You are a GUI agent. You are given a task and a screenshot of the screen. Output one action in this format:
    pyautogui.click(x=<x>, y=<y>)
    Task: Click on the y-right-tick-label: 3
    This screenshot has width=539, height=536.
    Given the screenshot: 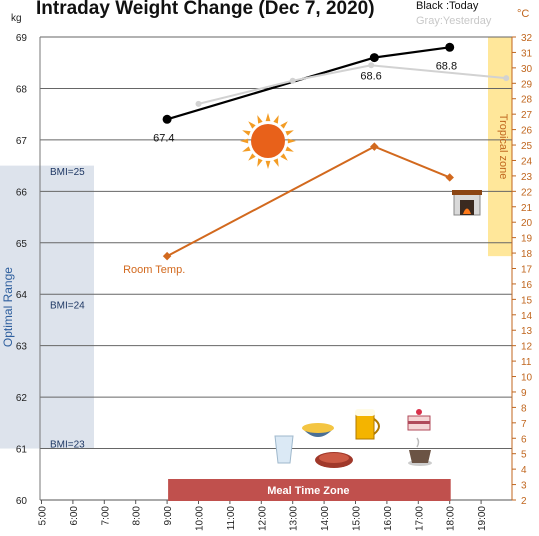 What is the action you would take?
    pyautogui.click(x=524, y=486)
    